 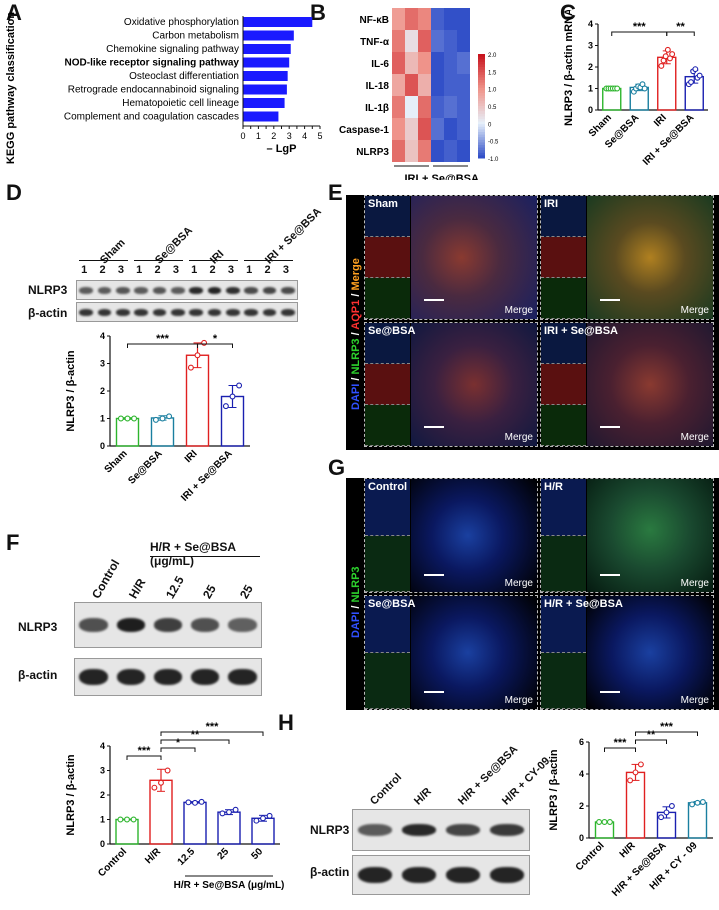 What do you see at coordinates (660, 120) in the screenshot?
I see `chartC-category-label: IRI` at bounding box center [660, 120].